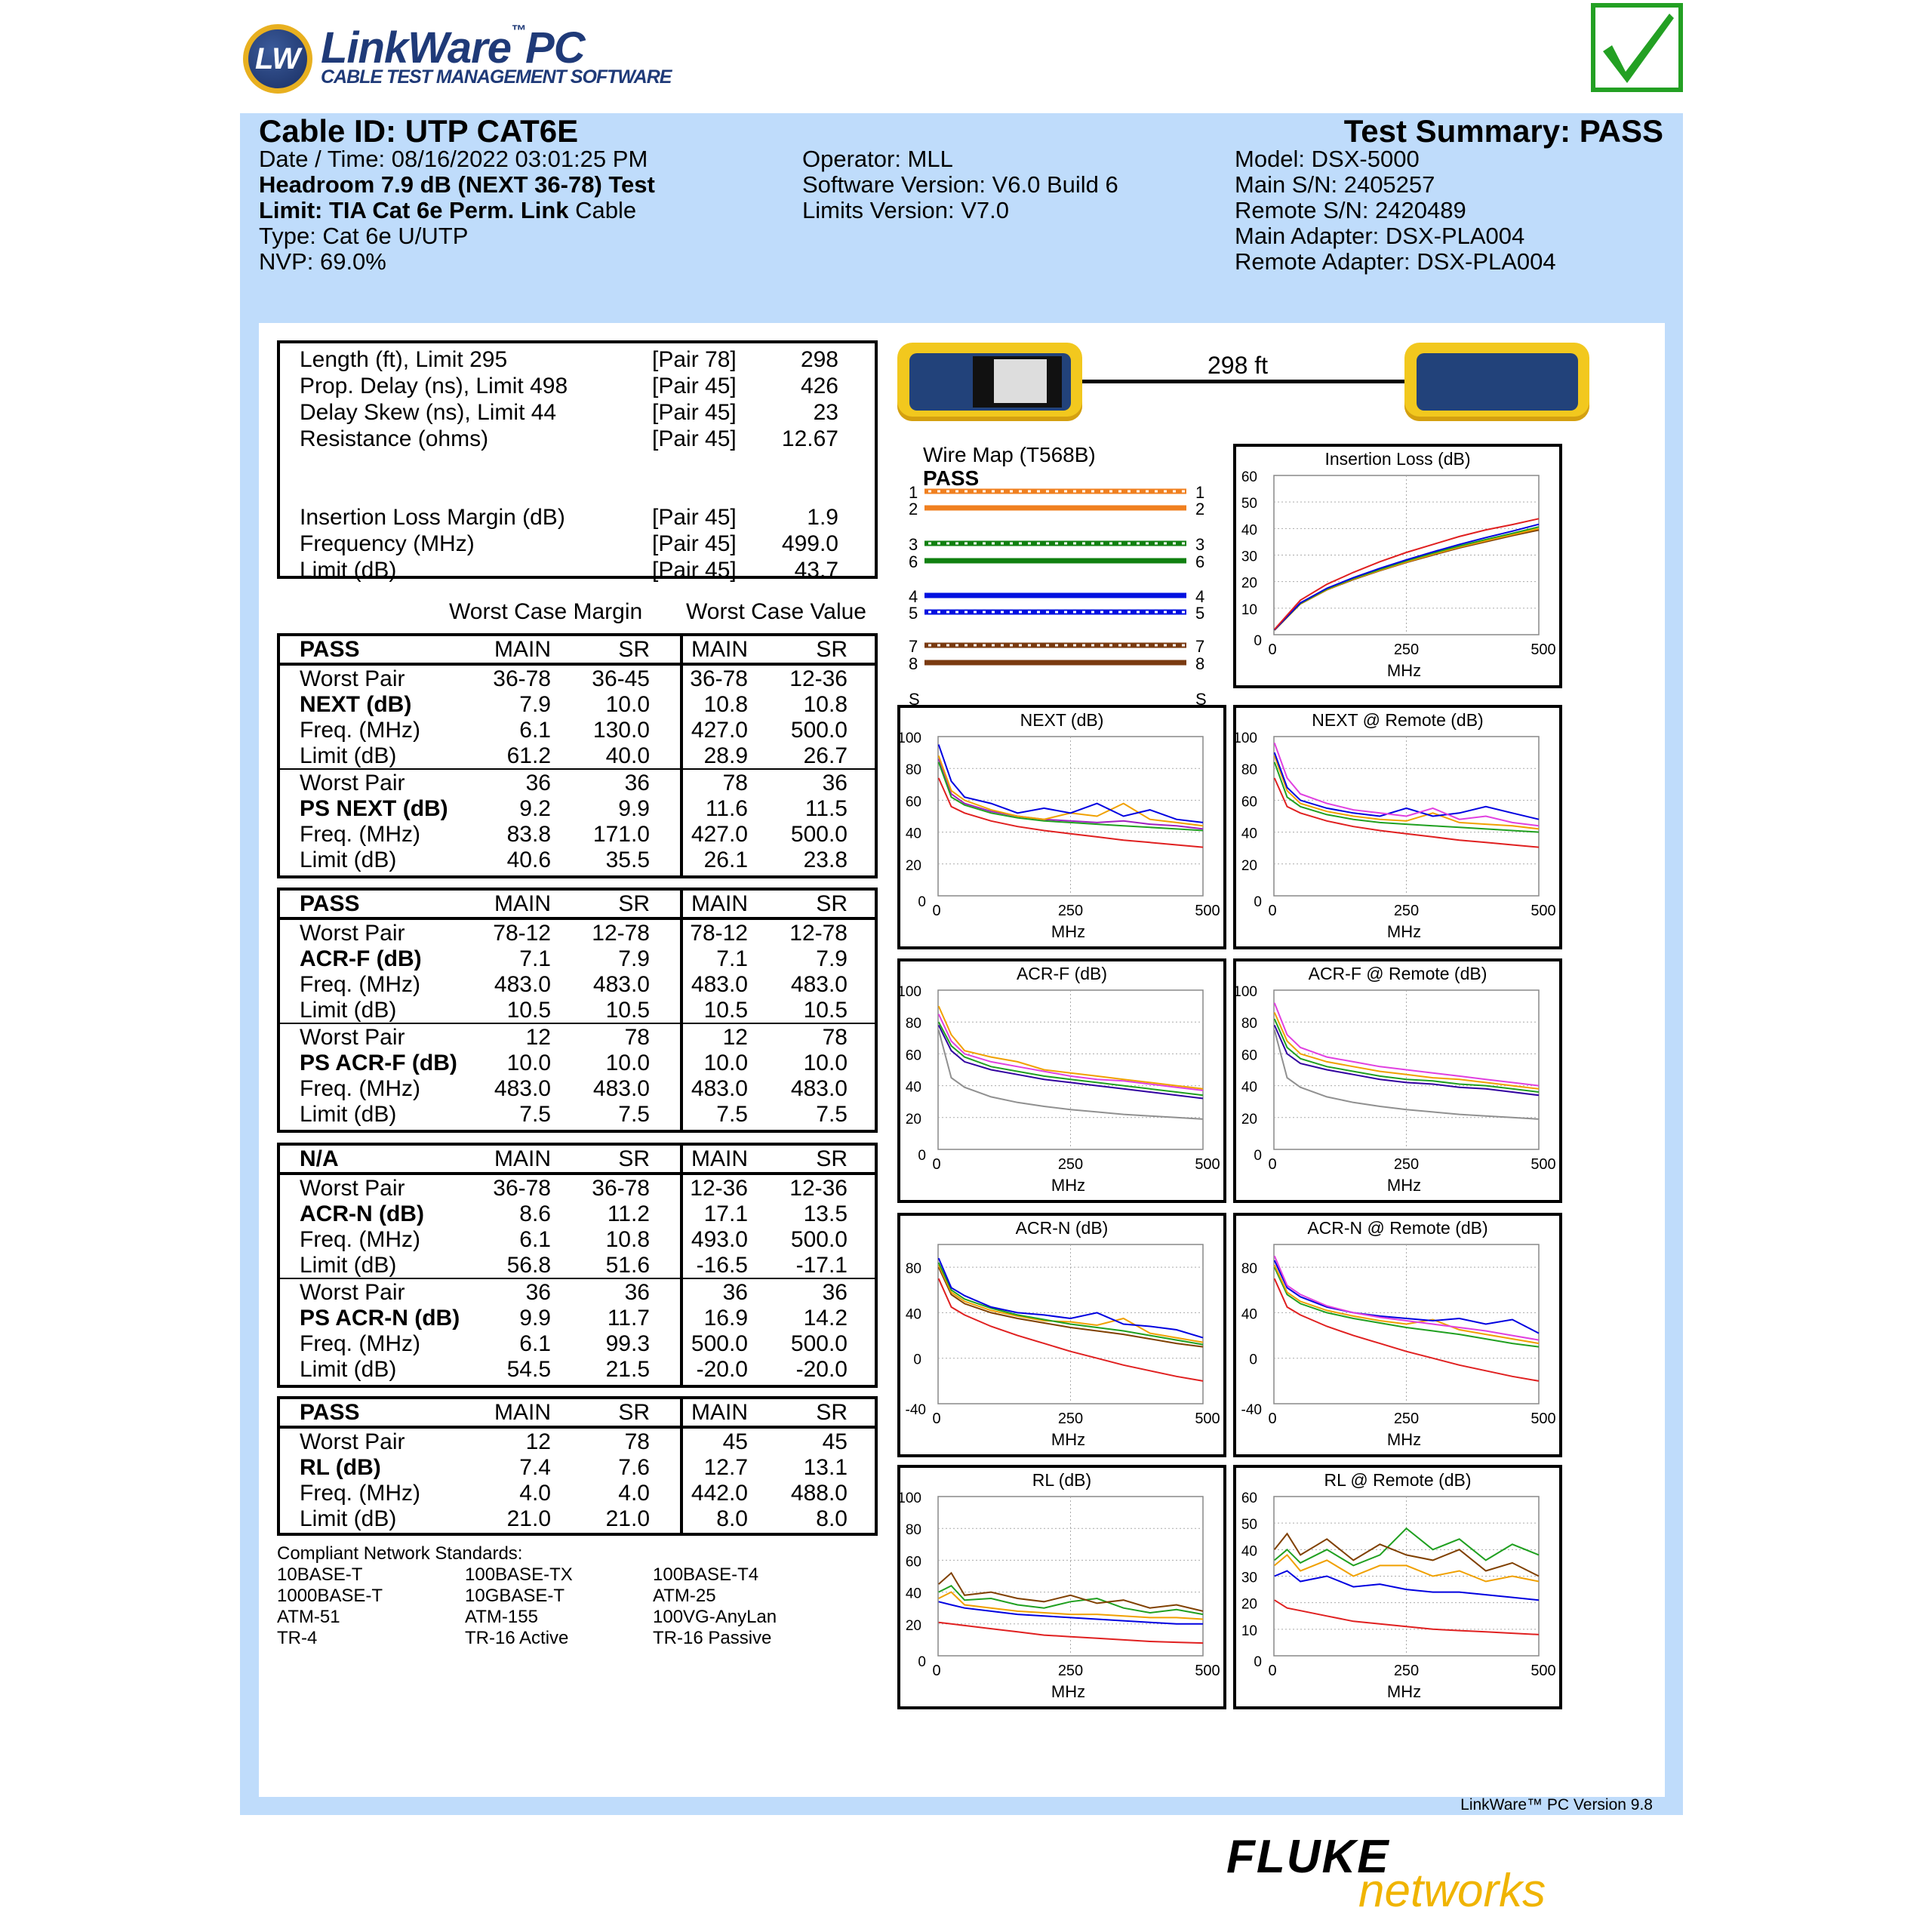 This screenshot has width=1932, height=1932. I want to click on table-row: Limit (dB) 21.0 21.0 8.0 8.0, so click(577, 1519).